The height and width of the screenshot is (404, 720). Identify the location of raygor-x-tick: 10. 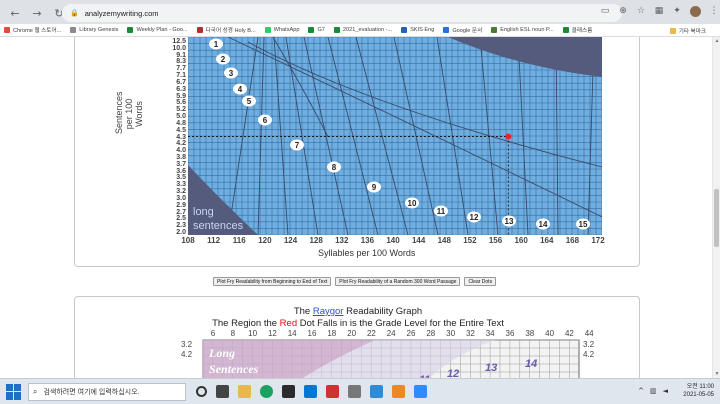
(252, 333).